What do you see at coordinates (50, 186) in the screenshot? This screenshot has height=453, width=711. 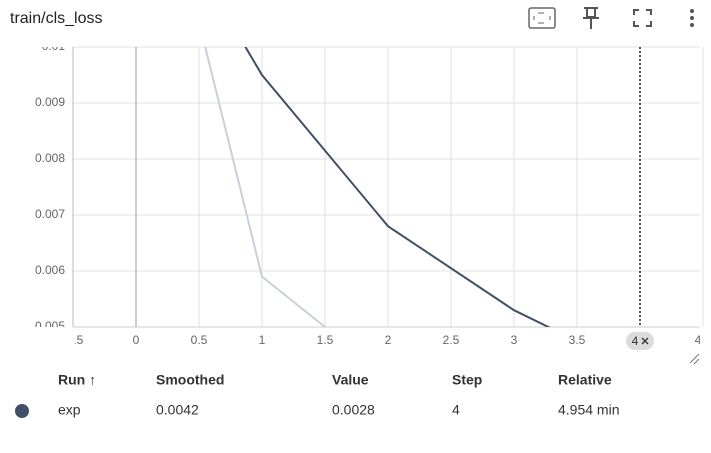 I see `y-axis: 0.005 0.006 0.007 0.008 0.009 0.01` at bounding box center [50, 186].